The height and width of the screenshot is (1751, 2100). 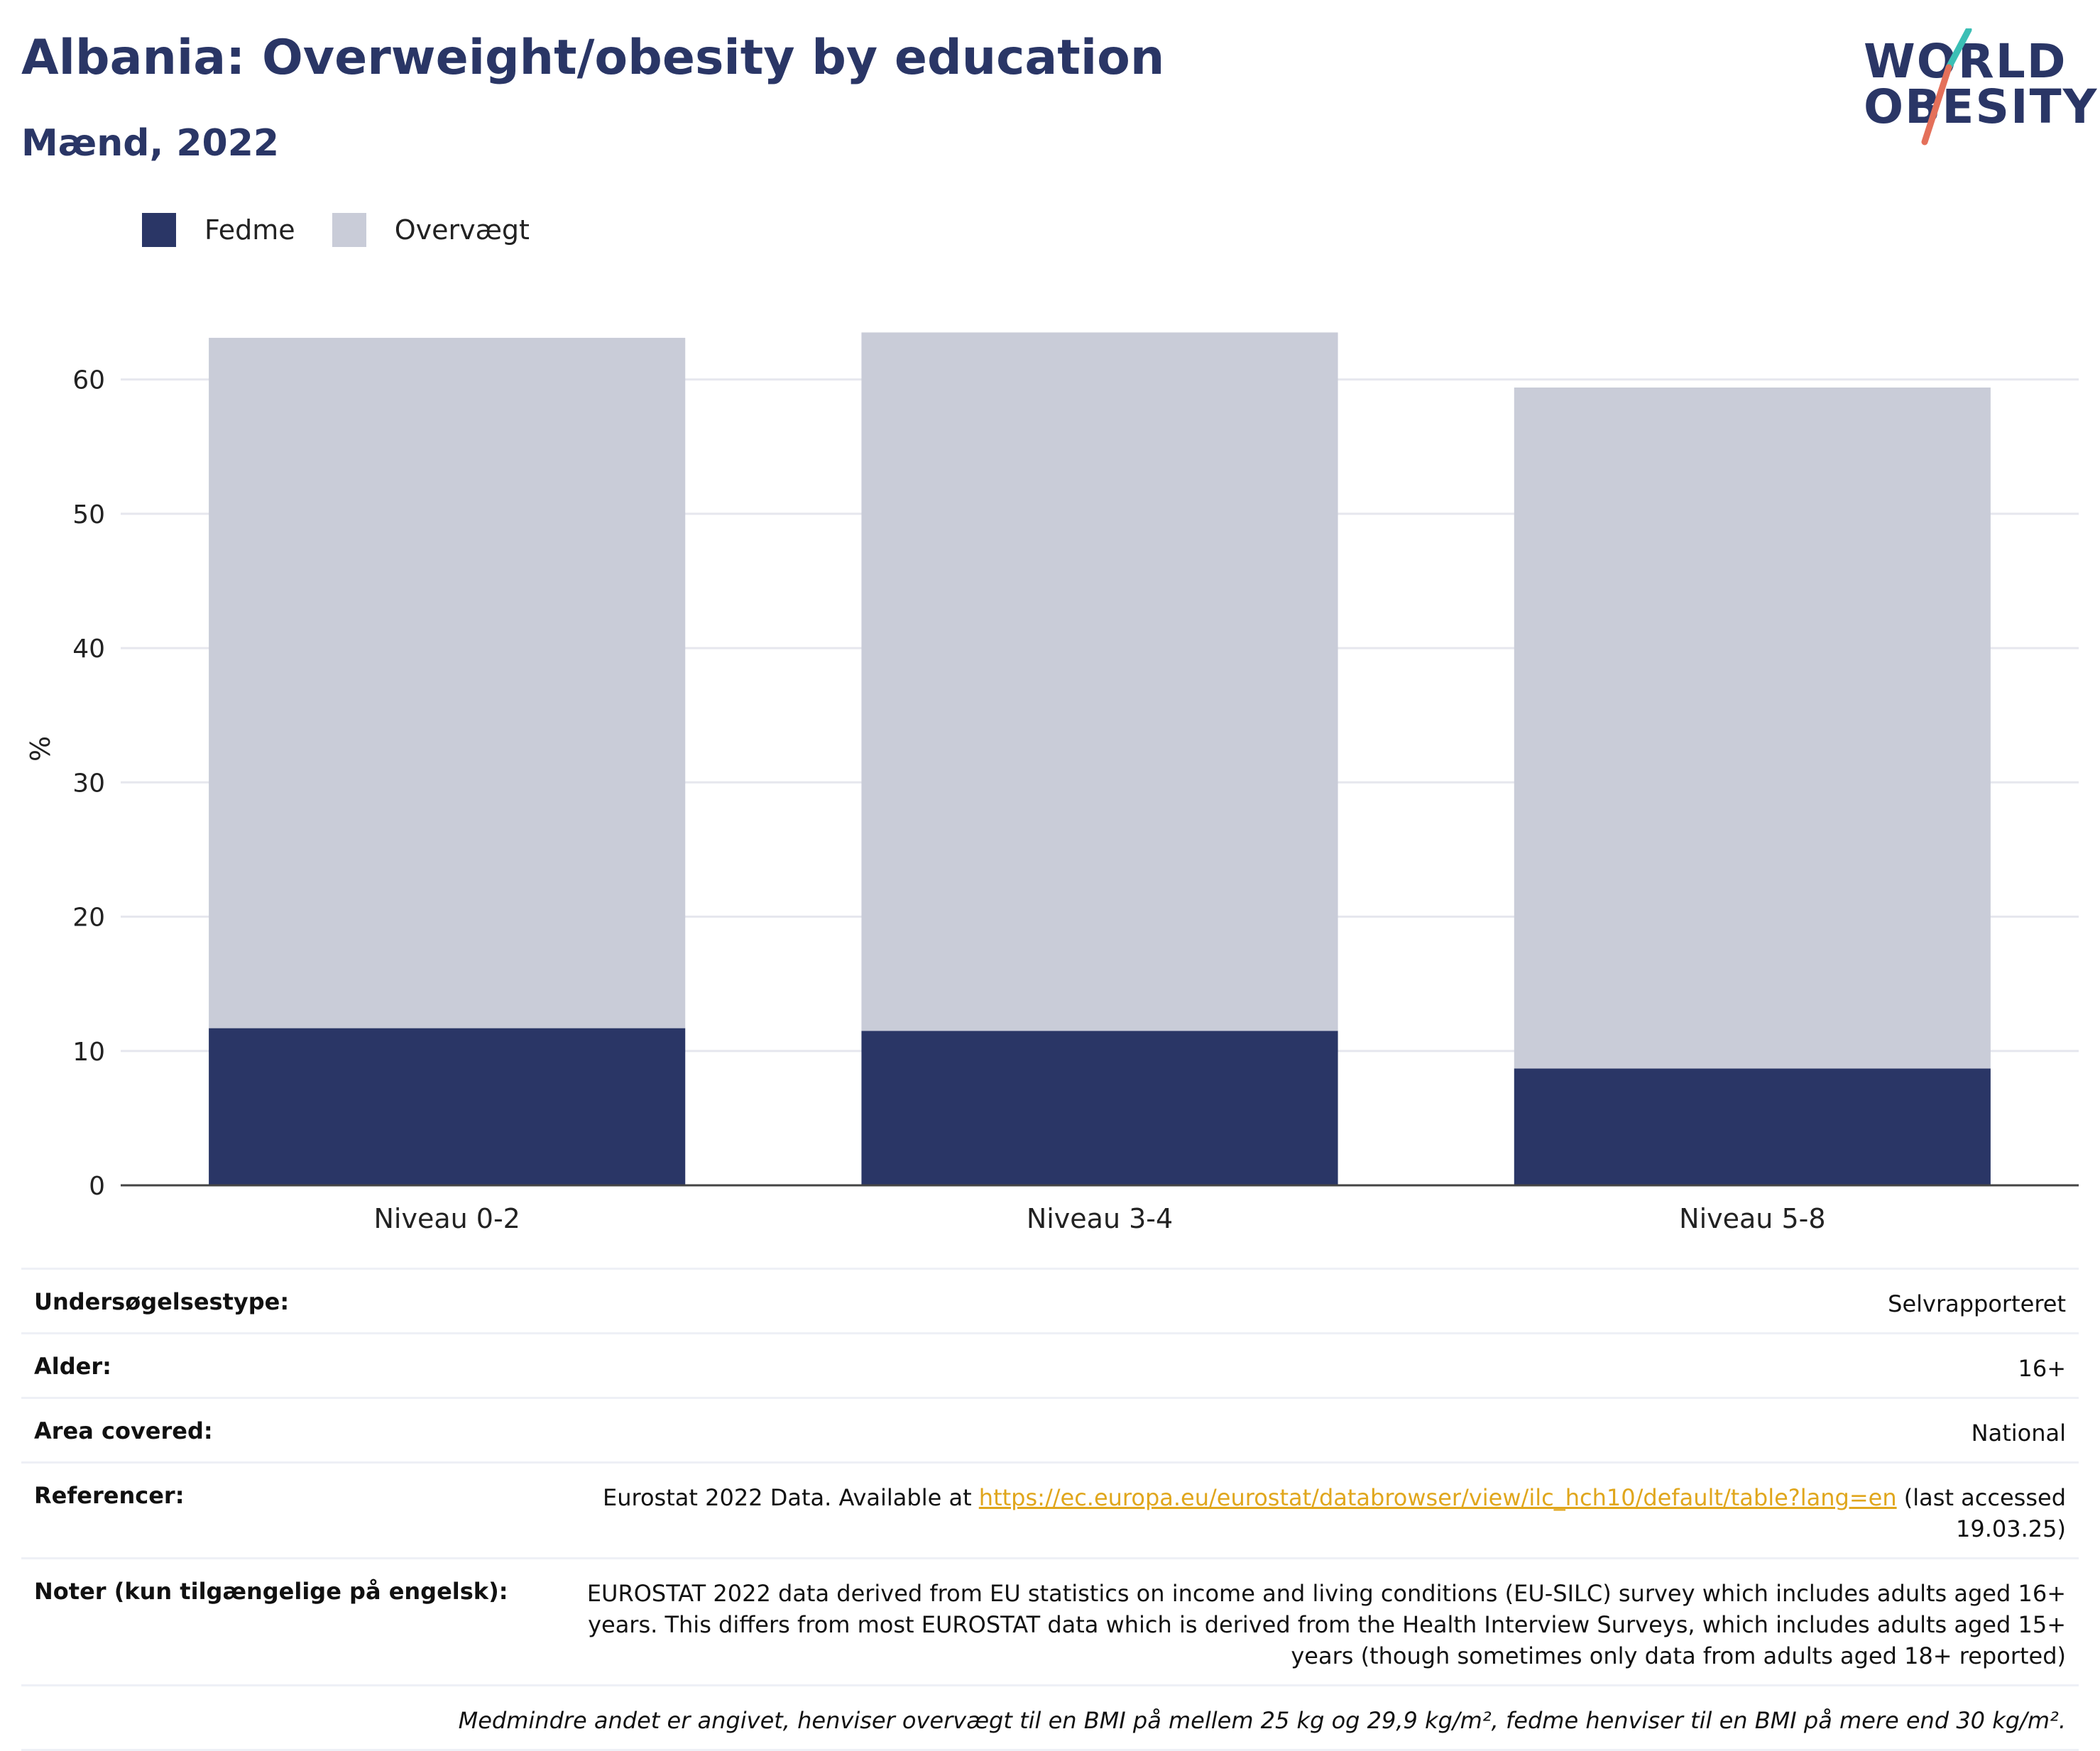 I want to click on legend-item-overvaegt: Overvægt, so click(x=431, y=230).